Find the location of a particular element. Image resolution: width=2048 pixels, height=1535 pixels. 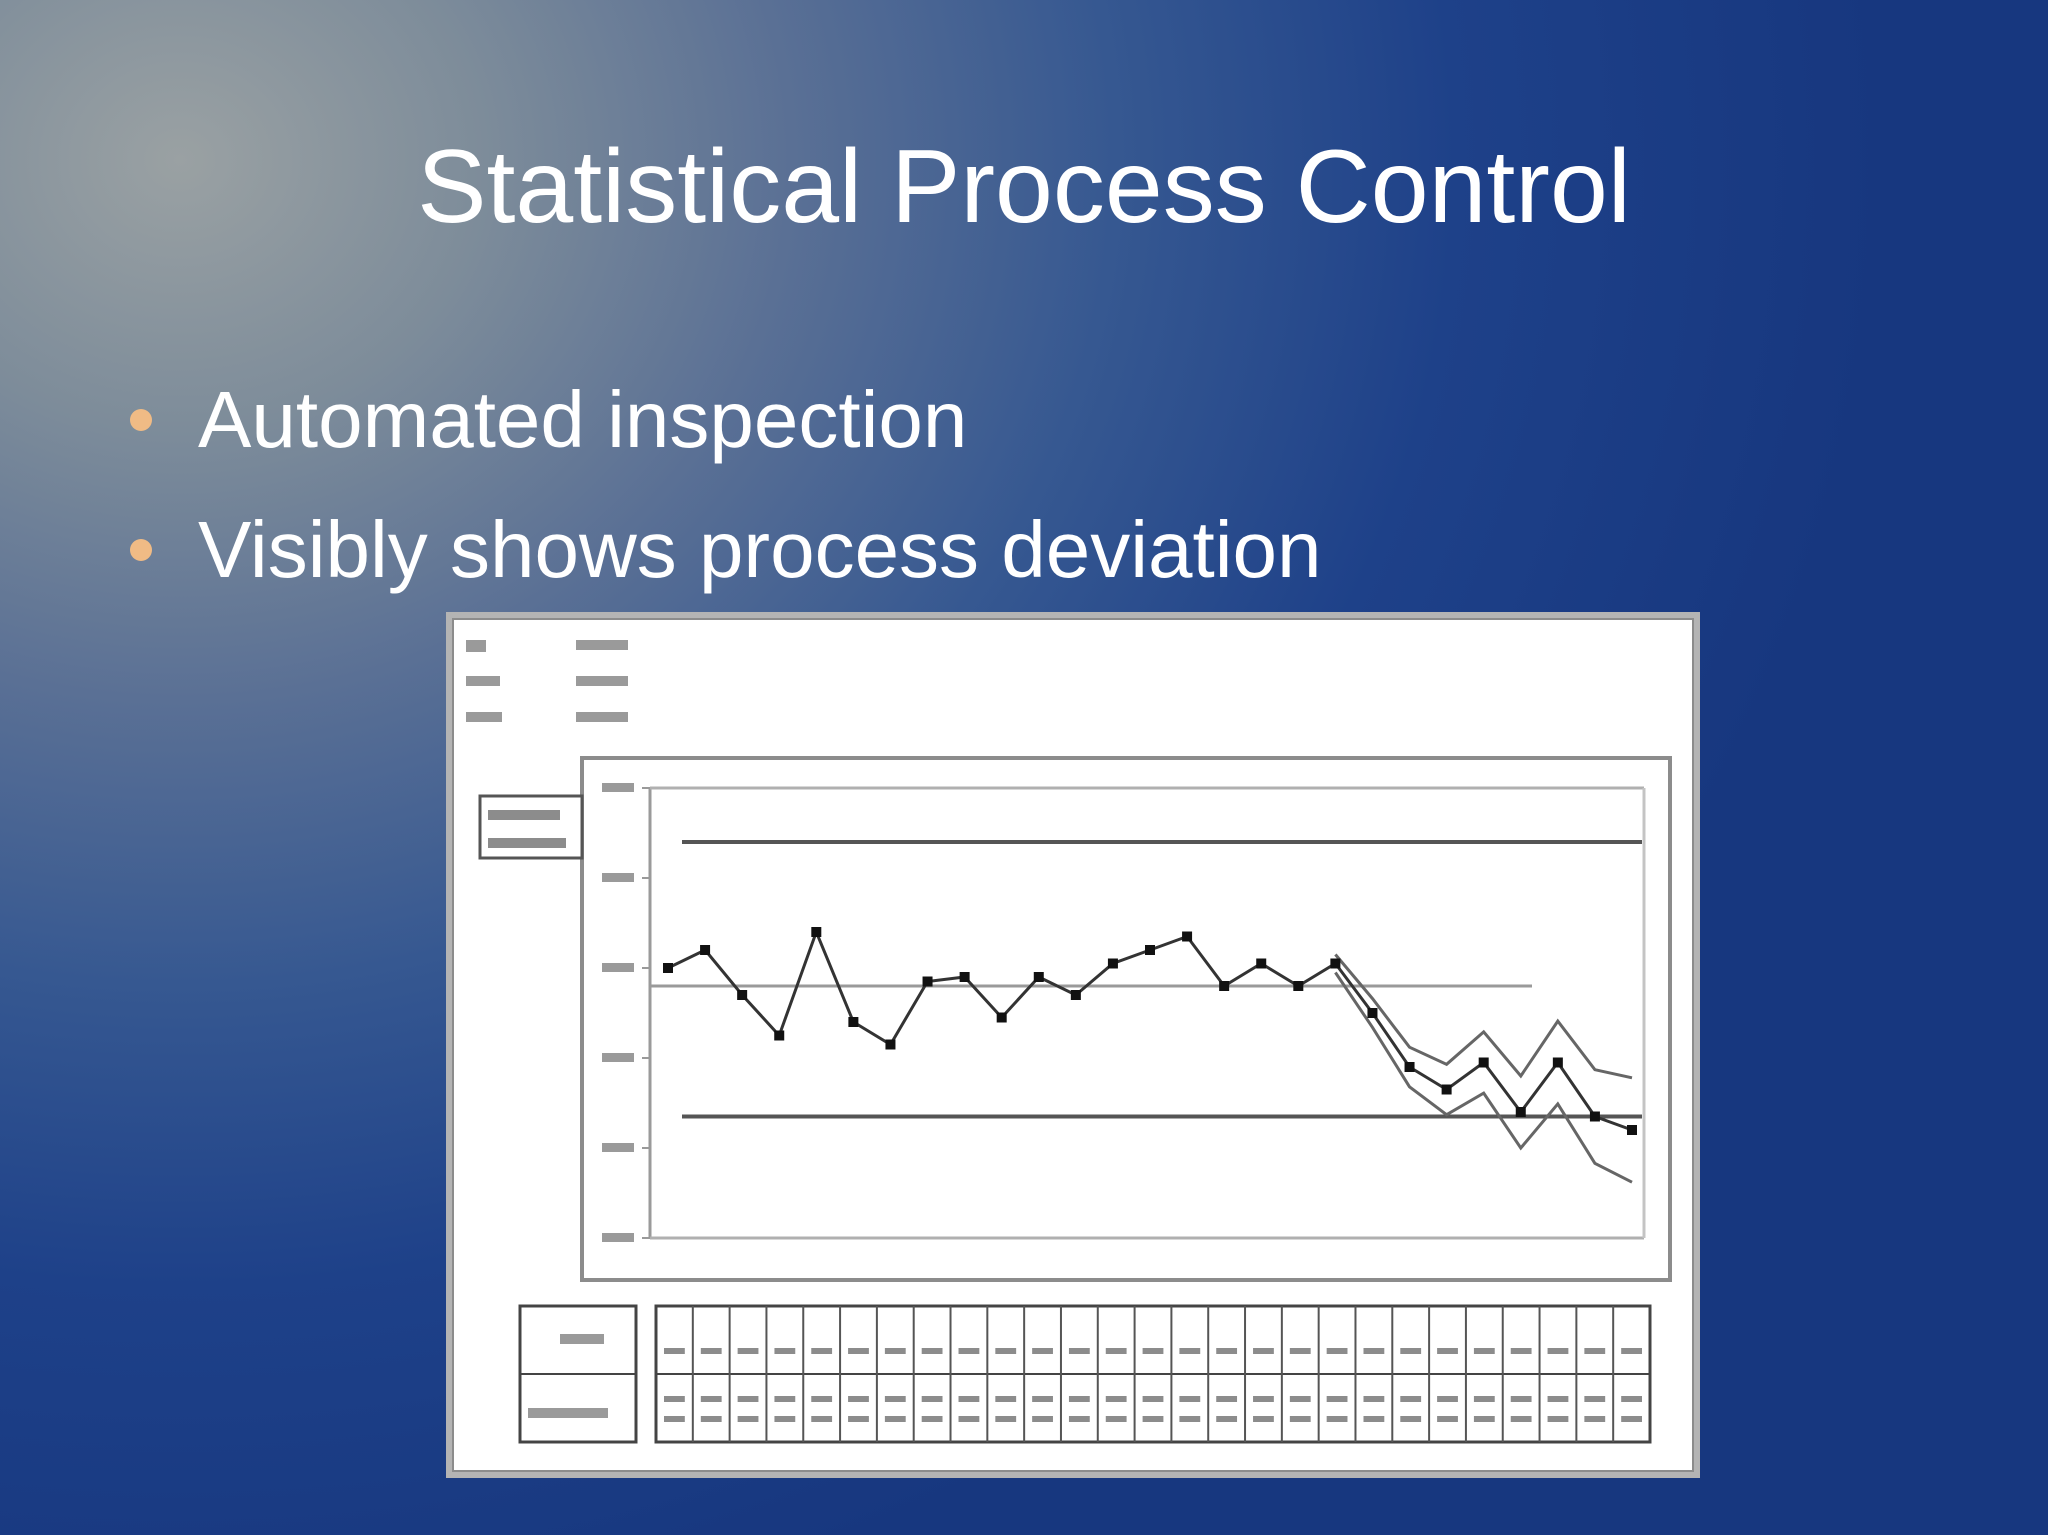

projection-band-upper is located at coordinates (1483, 1016).